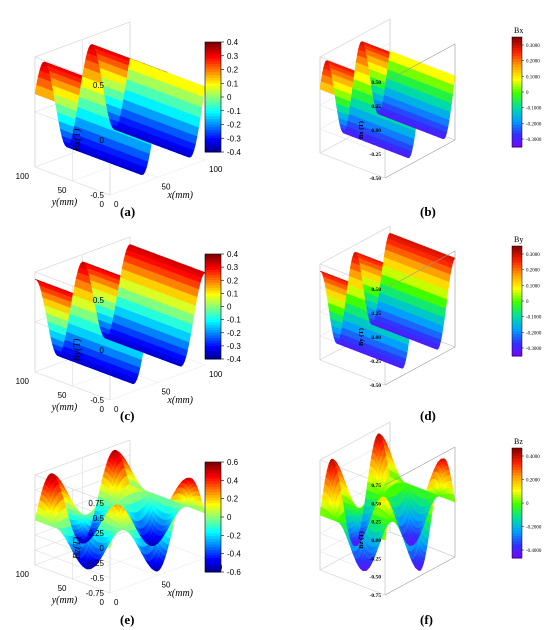  Describe the element at coordinates (376, 179) in the screenshot. I see `z-tick-label: -0.50` at that location.